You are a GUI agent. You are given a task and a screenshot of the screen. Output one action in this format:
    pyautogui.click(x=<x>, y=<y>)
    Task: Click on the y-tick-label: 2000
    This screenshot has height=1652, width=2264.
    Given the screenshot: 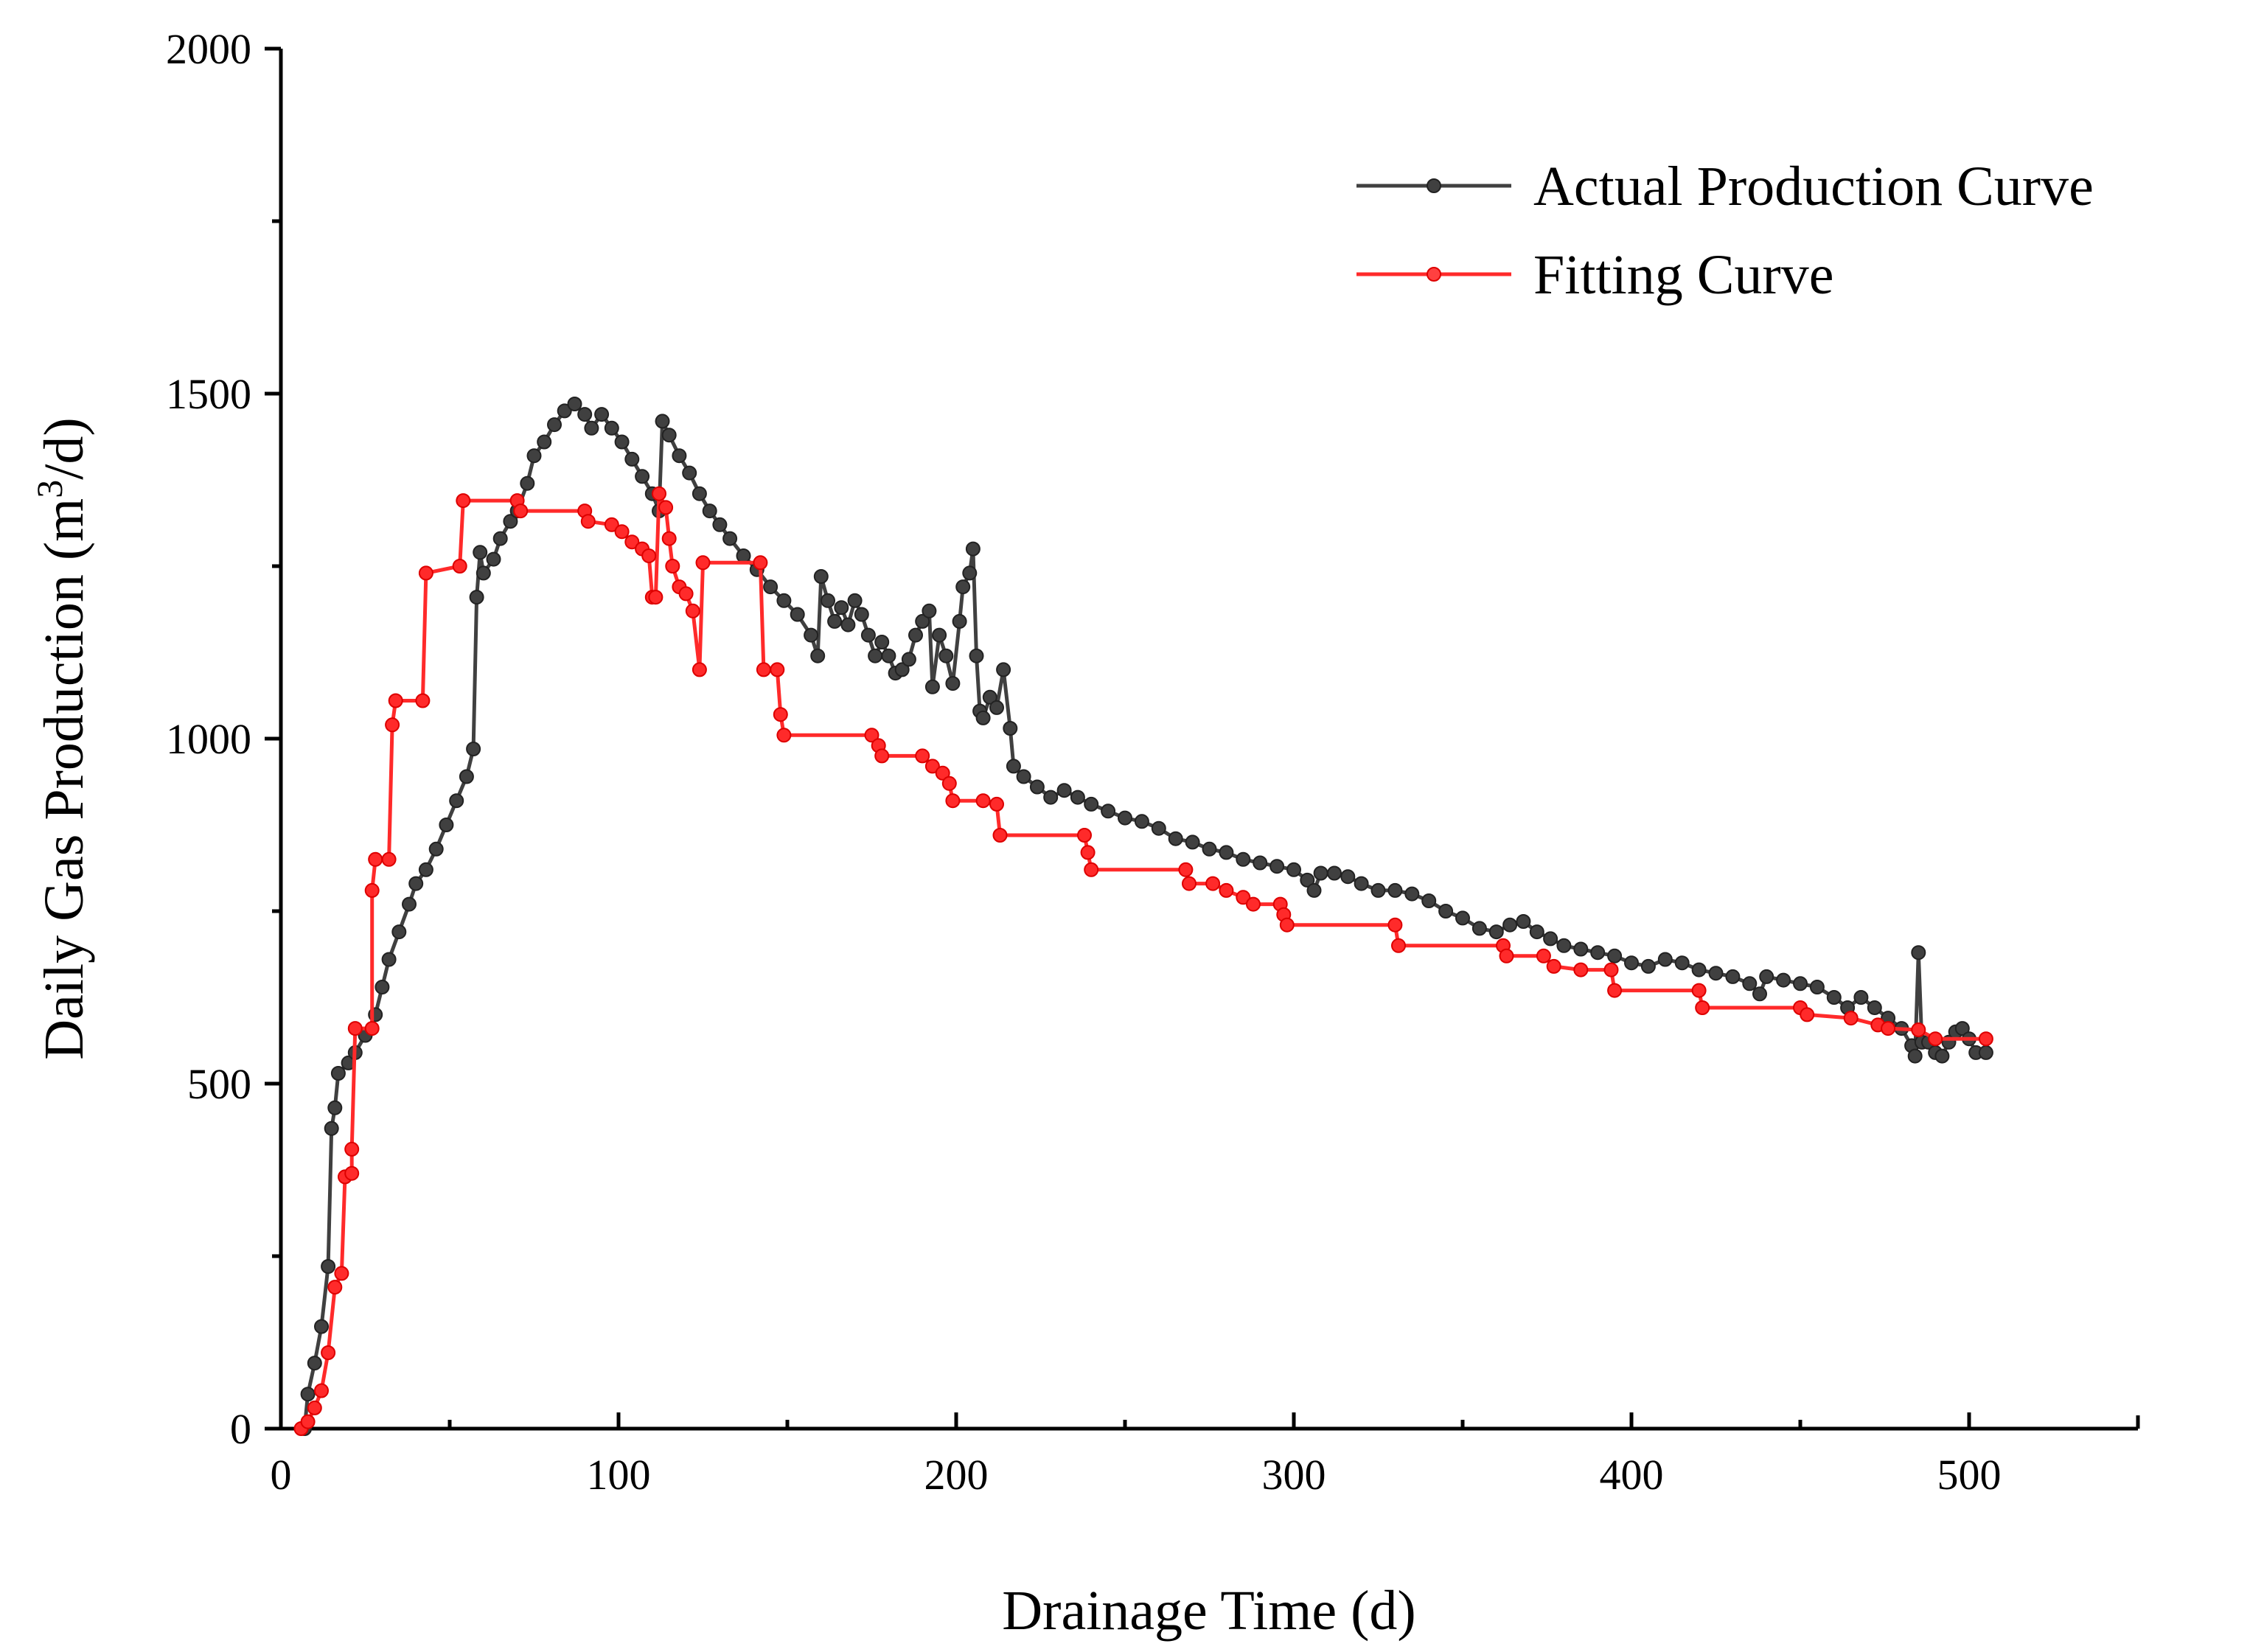 What is the action you would take?
    pyautogui.click(x=208, y=49)
    